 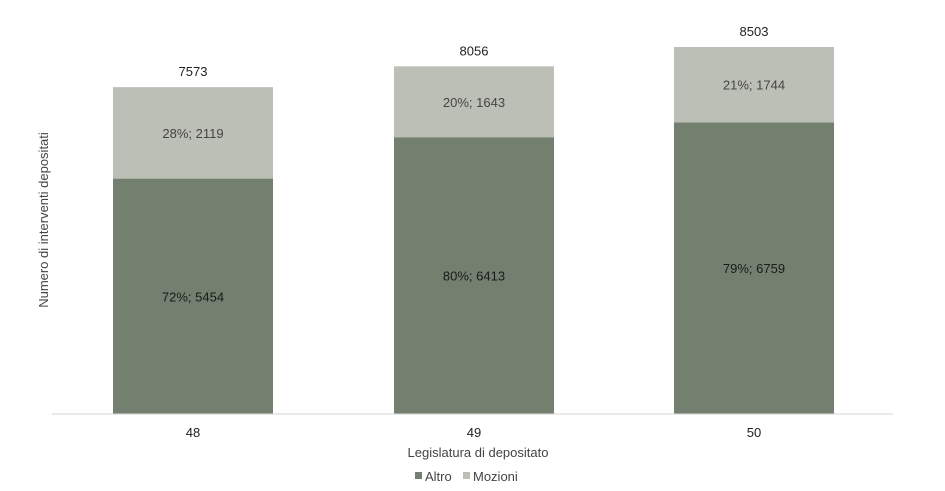 What do you see at coordinates (474, 50) in the screenshot?
I see `total-label-49: 8056` at bounding box center [474, 50].